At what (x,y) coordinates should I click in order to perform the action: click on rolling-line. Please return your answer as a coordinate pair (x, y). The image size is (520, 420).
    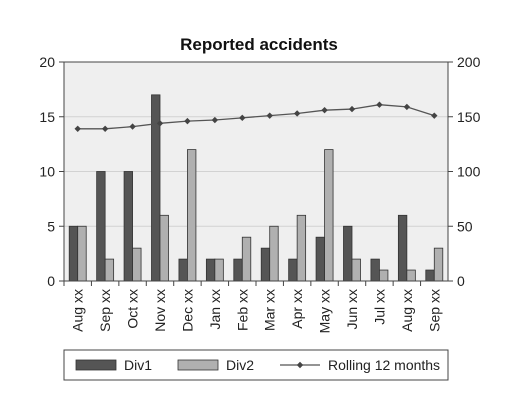
    Looking at the image, I should click on (256, 116).